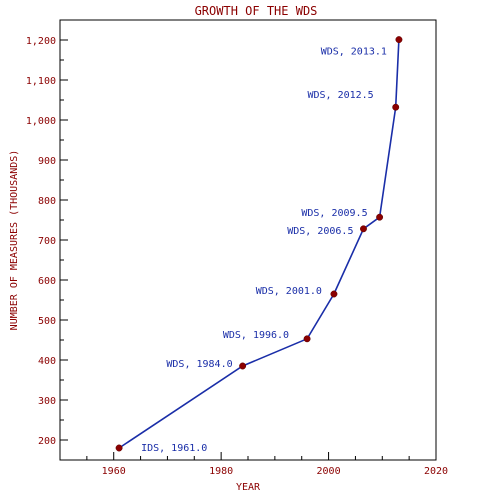  I want to click on y-tick-label: 1,100, so click(41, 81).